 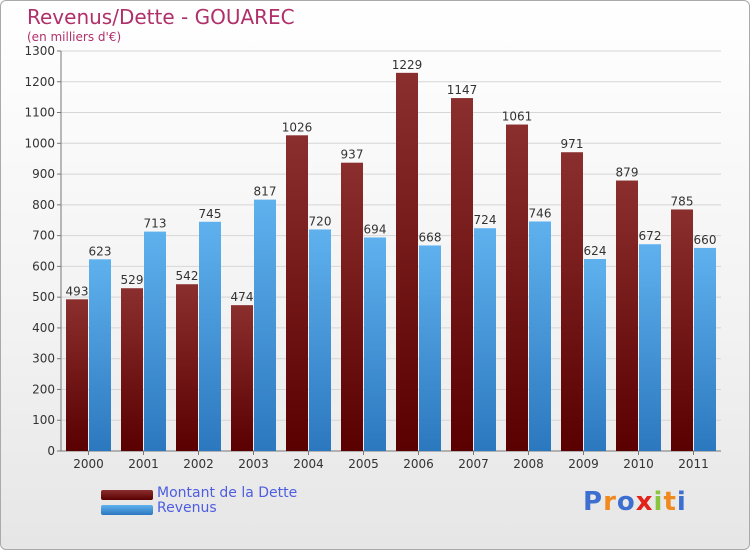 I want to click on data-label-dette-2008: 1061, so click(x=517, y=117).